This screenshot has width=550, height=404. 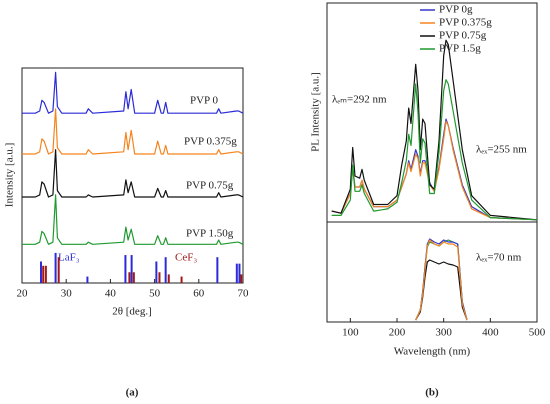 What do you see at coordinates (155, 294) in the screenshot?
I see `x-tick-label: 50` at bounding box center [155, 294].